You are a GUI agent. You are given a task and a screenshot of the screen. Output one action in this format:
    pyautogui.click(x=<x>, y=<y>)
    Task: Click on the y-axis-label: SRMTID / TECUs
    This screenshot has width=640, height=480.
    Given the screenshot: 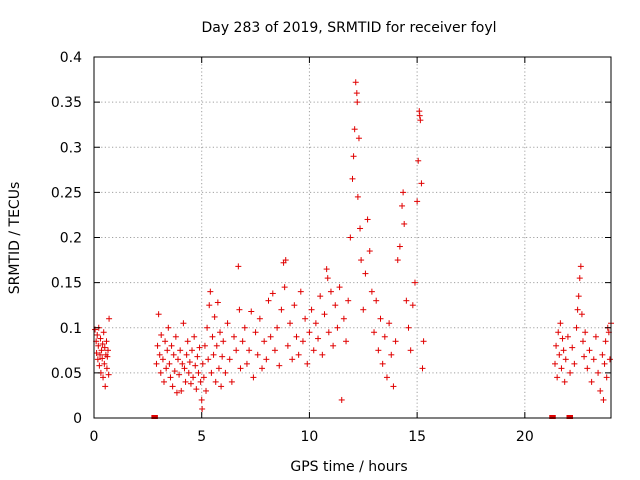 What is the action you would take?
    pyautogui.click(x=15, y=238)
    